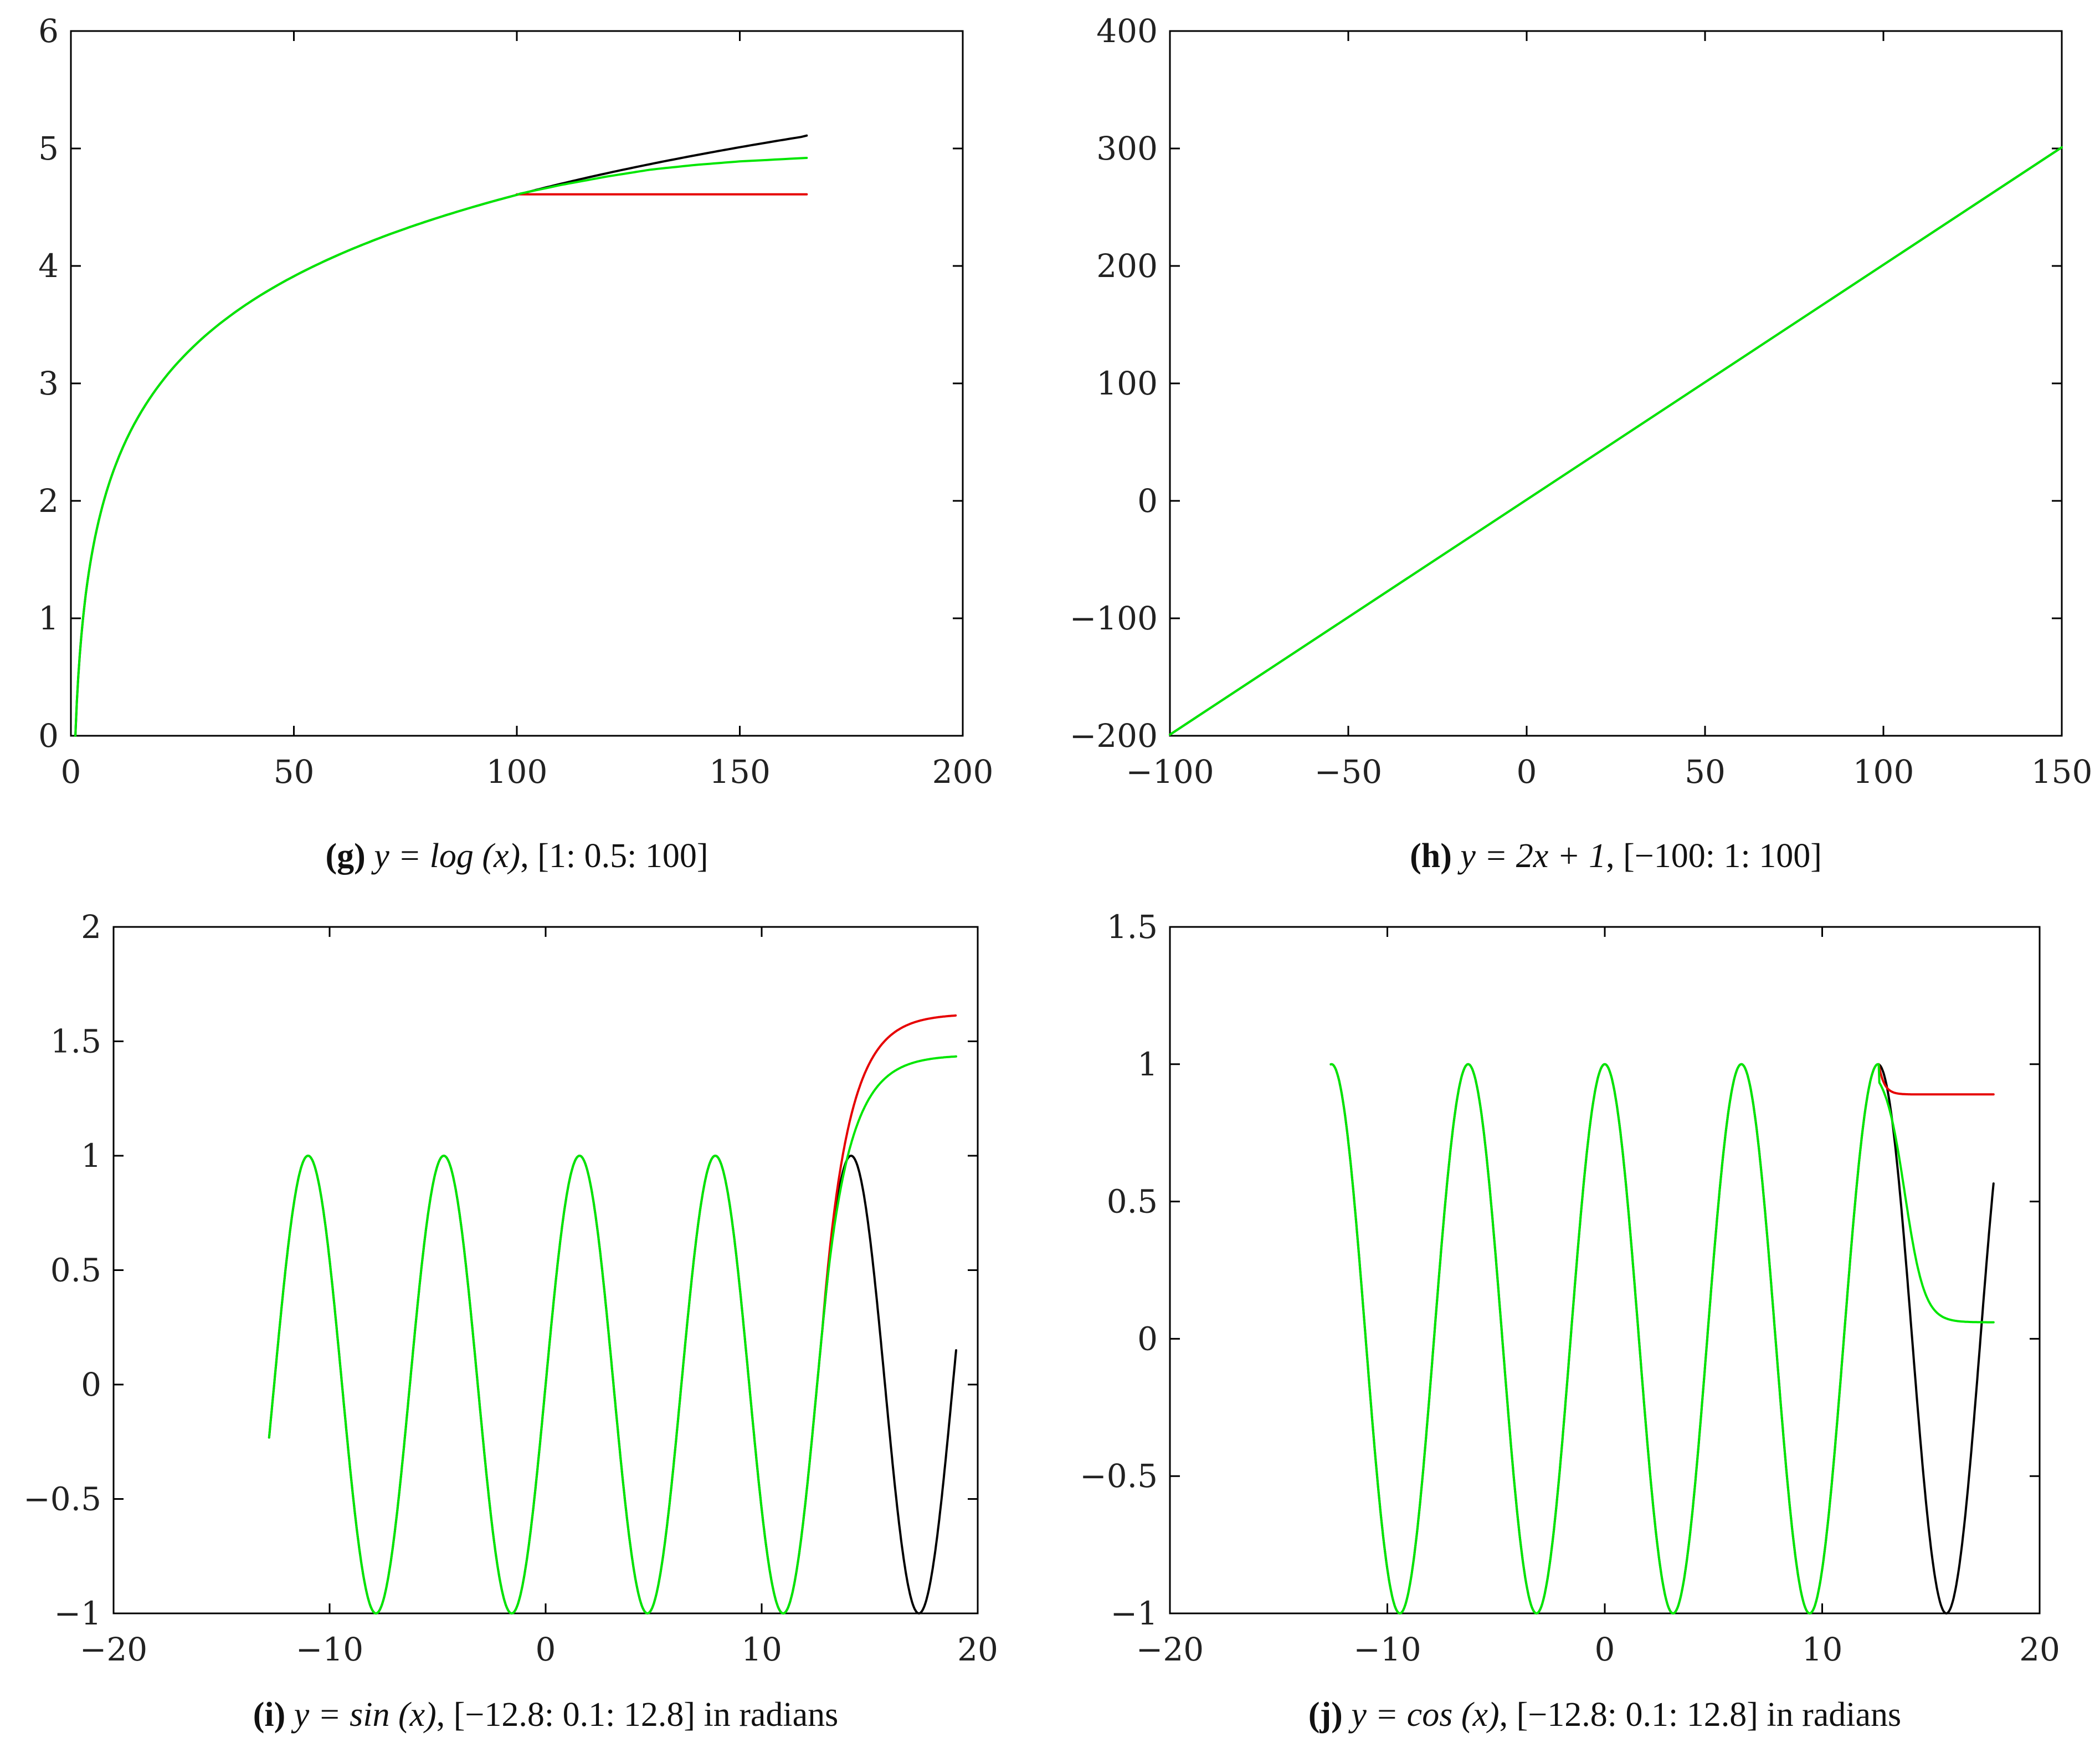 The image size is (2100, 1753). I want to click on caption-range: , [1: 0.5: 100], so click(614, 856).